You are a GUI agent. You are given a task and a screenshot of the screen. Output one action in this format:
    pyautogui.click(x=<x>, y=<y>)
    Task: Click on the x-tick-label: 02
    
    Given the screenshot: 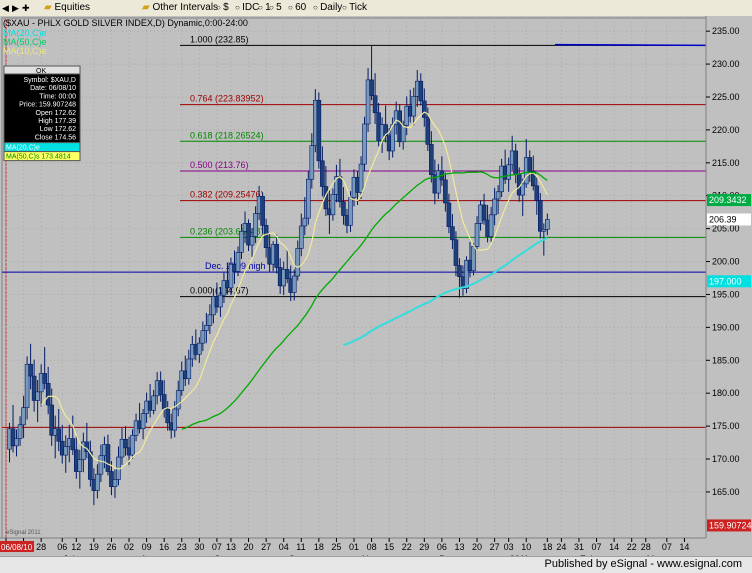 What is the action you would take?
    pyautogui.click(x=129, y=547)
    